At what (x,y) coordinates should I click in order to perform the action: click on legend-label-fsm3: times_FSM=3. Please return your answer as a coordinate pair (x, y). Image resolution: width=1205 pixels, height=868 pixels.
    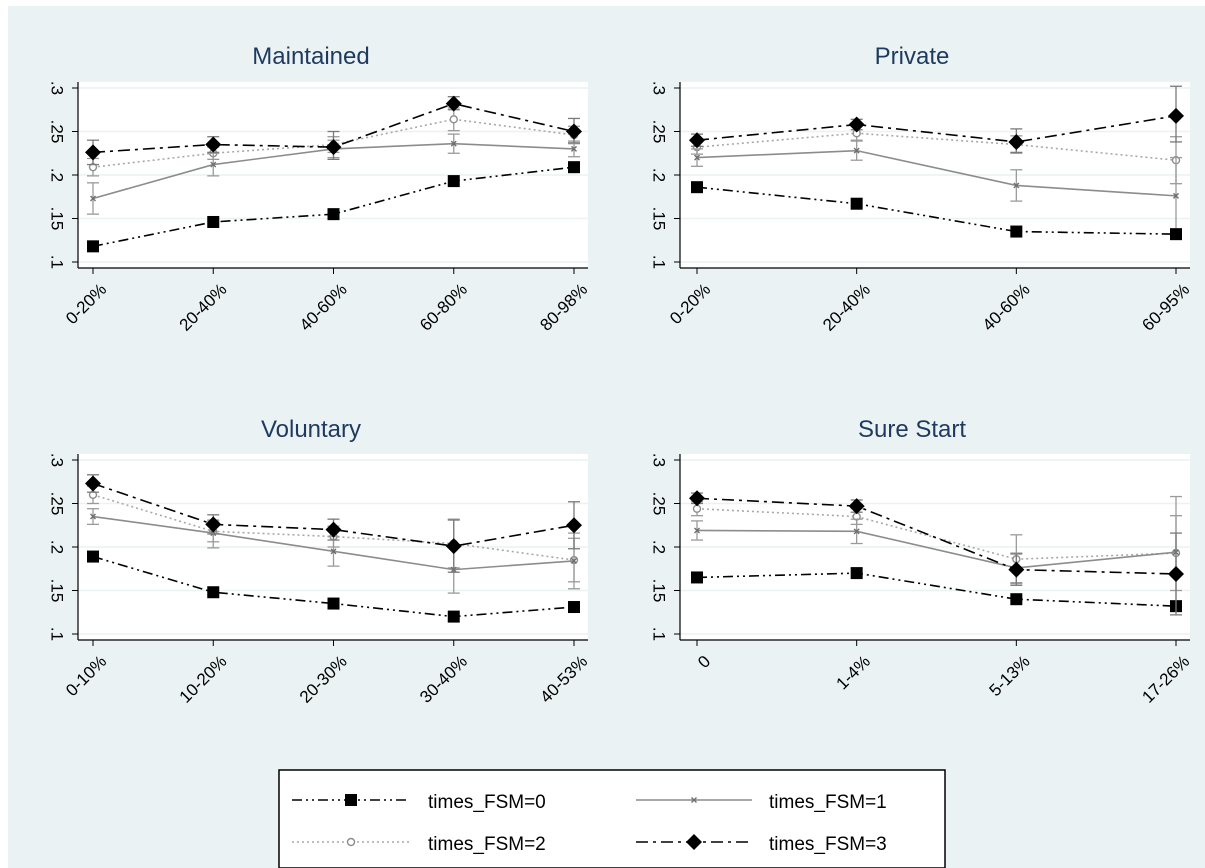
    Looking at the image, I should click on (828, 844).